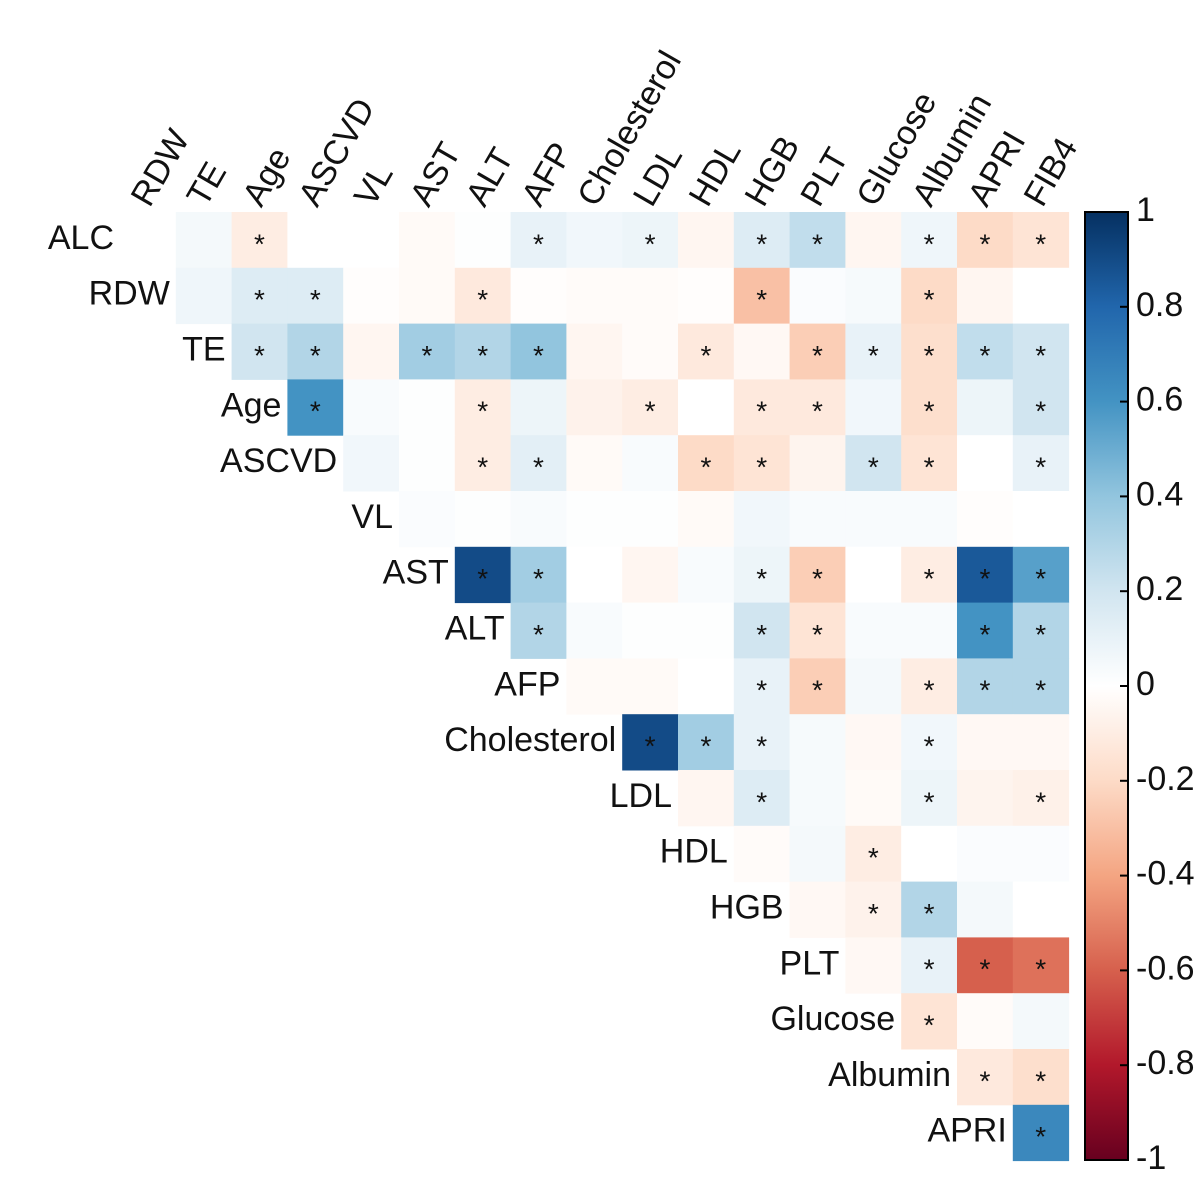 The width and height of the screenshot is (1200, 1180). What do you see at coordinates (278, 461) in the screenshot?
I see `row-label: ASCVD` at bounding box center [278, 461].